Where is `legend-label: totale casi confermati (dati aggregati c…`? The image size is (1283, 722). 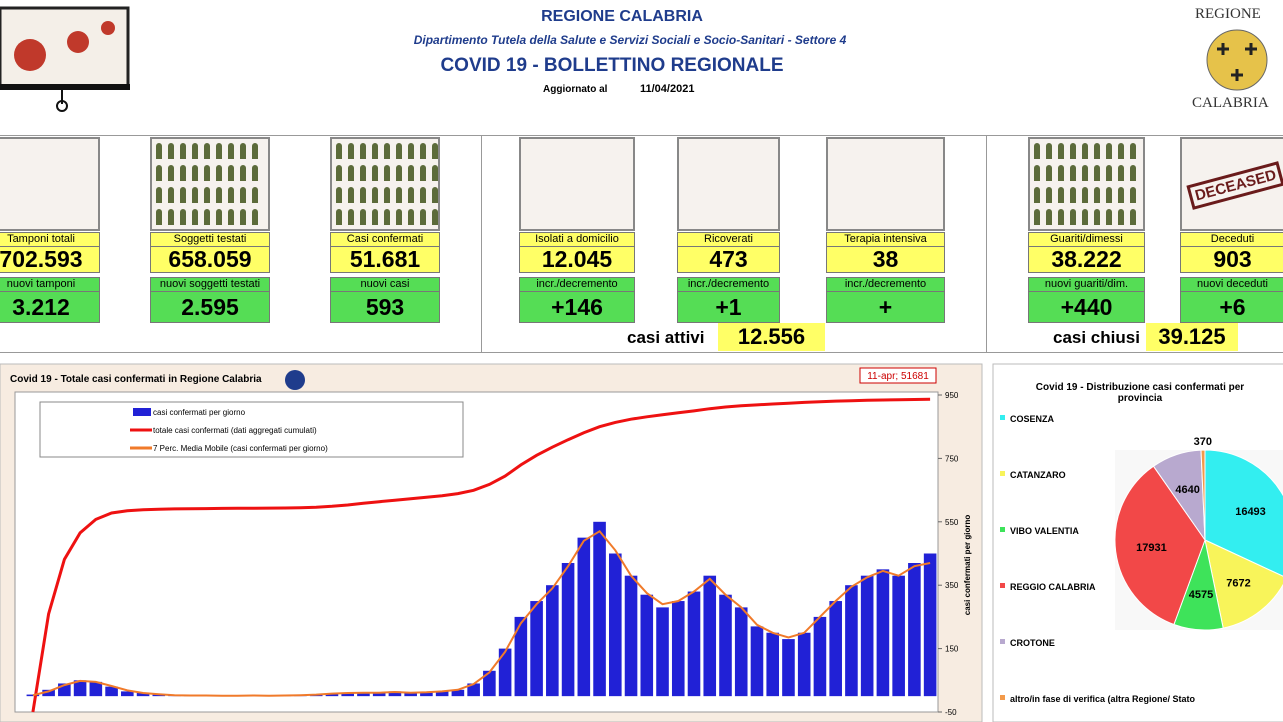
legend-label: totale casi confermati (dati aggregati c… is located at coordinates (235, 430).